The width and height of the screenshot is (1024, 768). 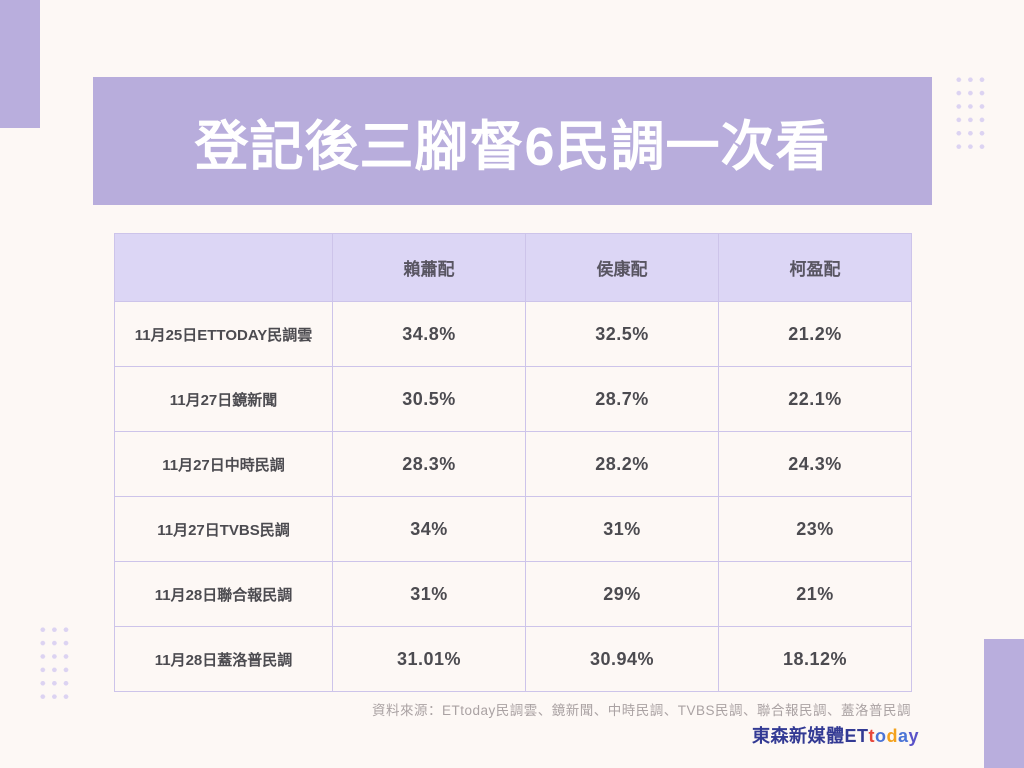 I want to click on poll-value-cell: 34.8%, so click(x=429, y=334).